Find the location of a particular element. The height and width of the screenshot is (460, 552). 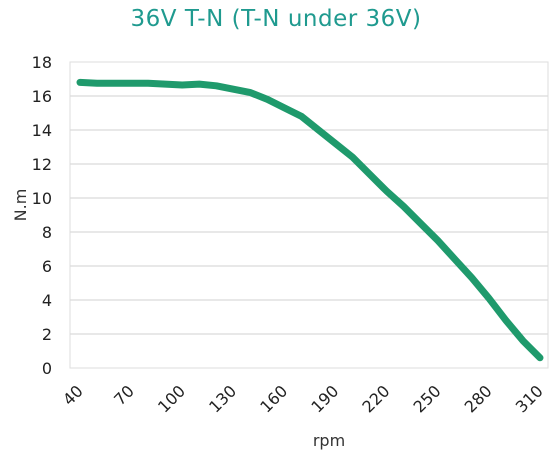

y-tick-label-3: 6 is located at coordinates (47, 266).